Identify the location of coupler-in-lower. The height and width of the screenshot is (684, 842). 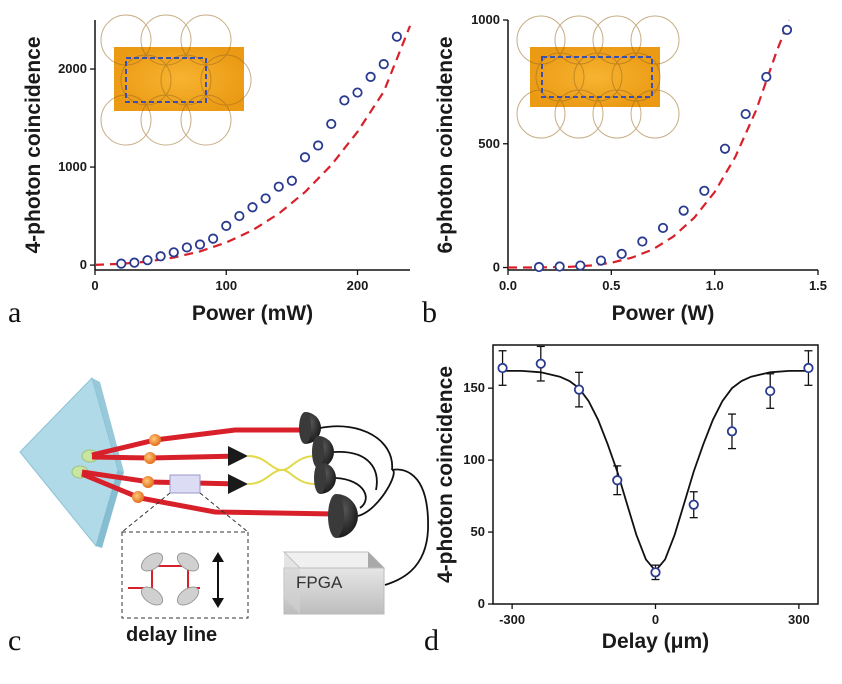
(238, 484).